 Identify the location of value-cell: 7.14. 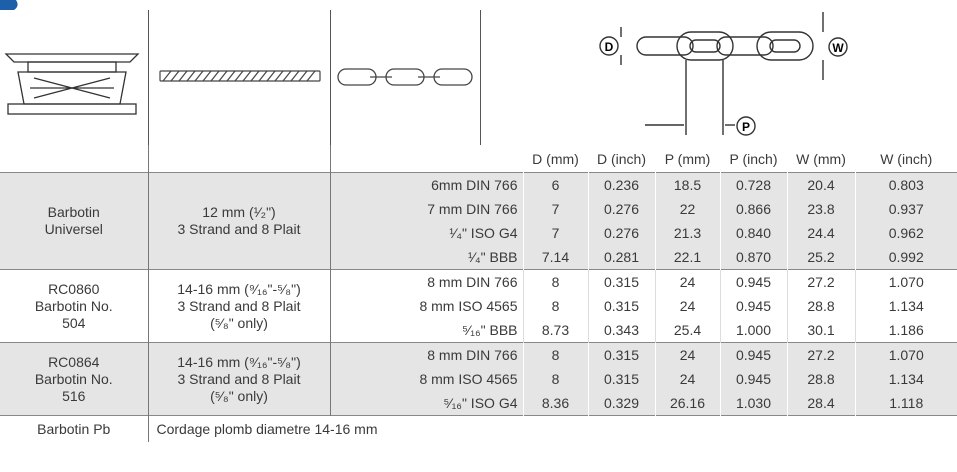
(555, 257).